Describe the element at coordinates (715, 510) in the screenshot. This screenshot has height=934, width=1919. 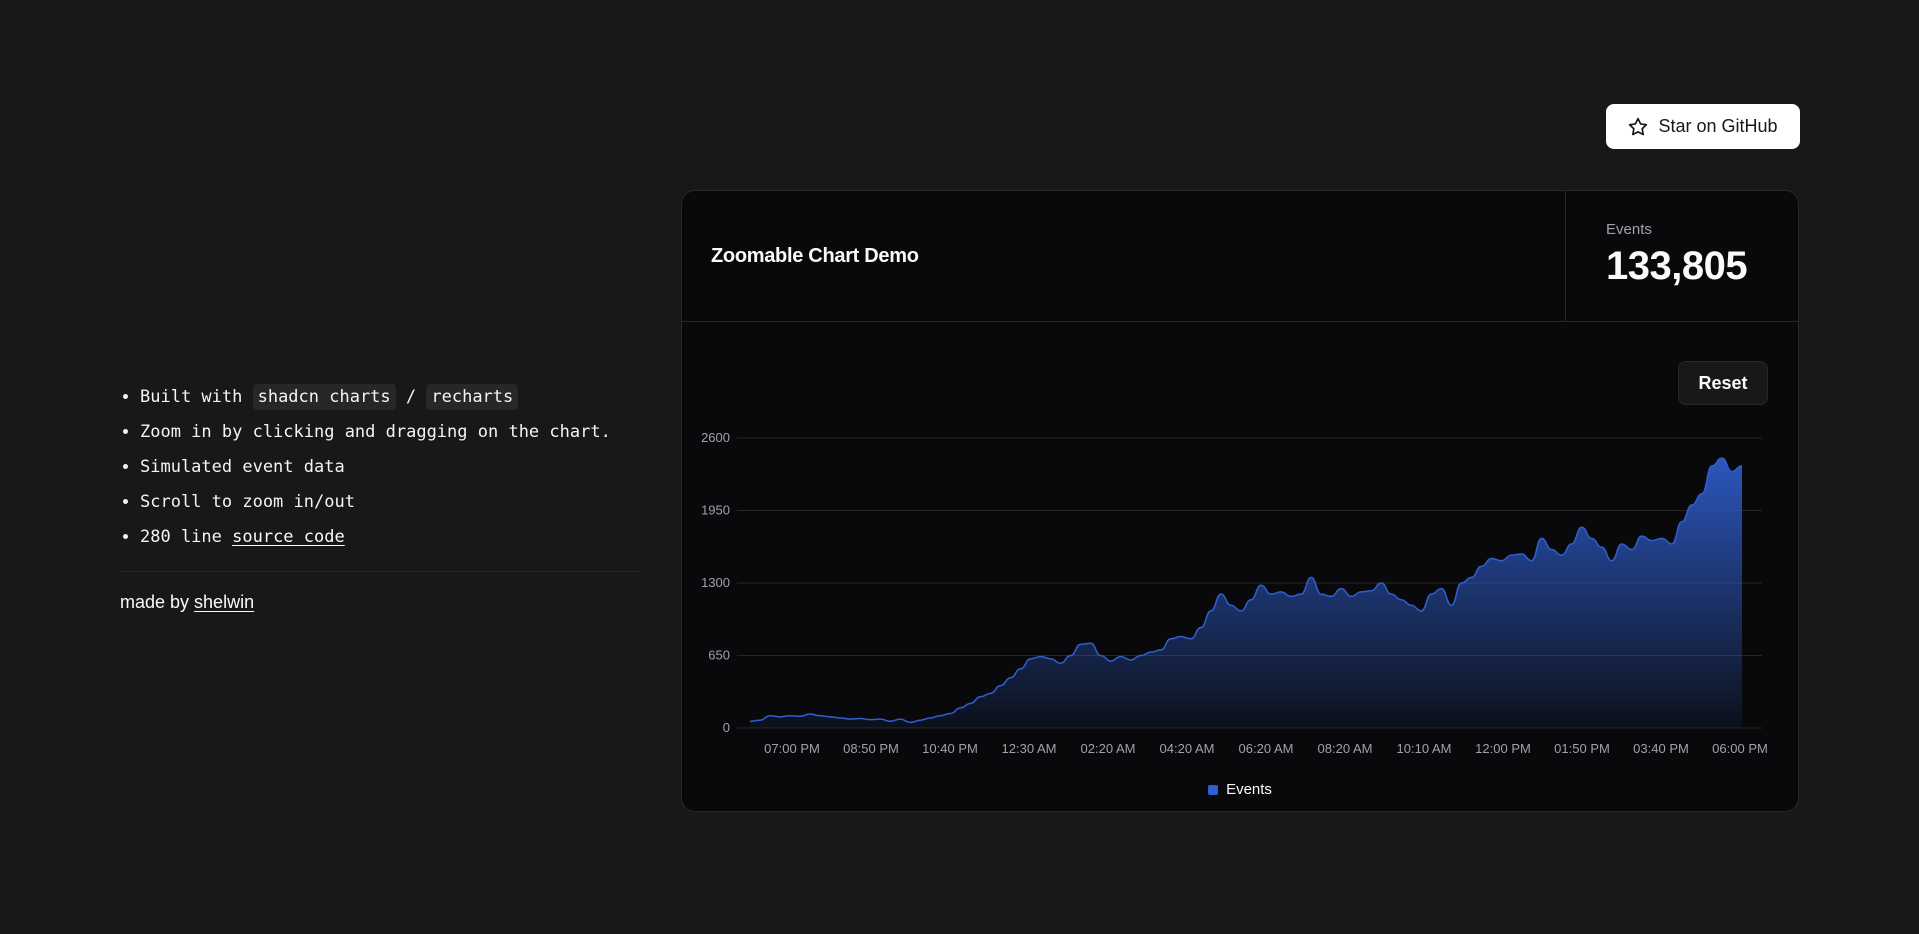
I see `y-tick-label: 1950` at that location.